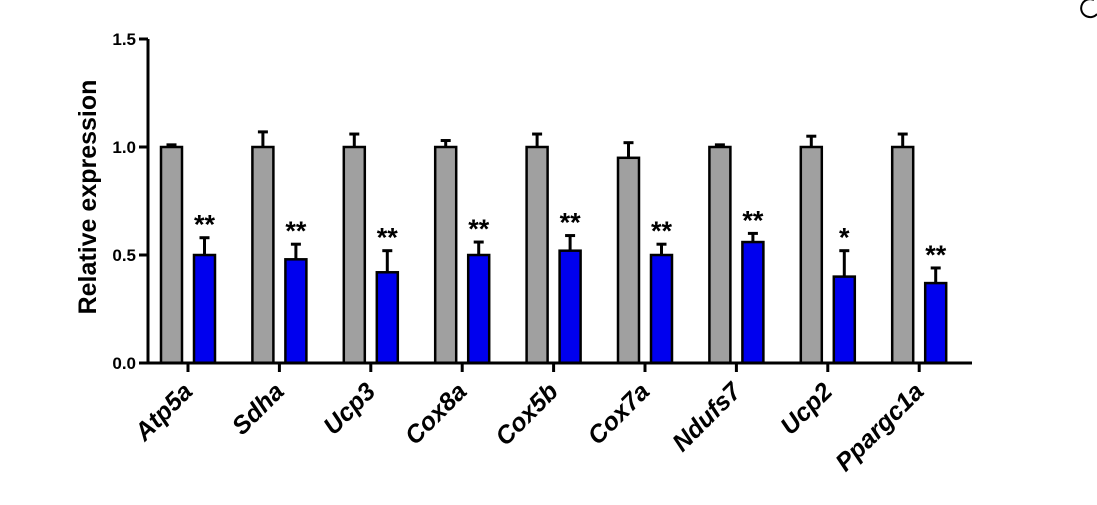 The width and height of the screenshot is (1097, 505). I want to click on x-tick-label-ucp2: Ucp2, so click(806, 408).